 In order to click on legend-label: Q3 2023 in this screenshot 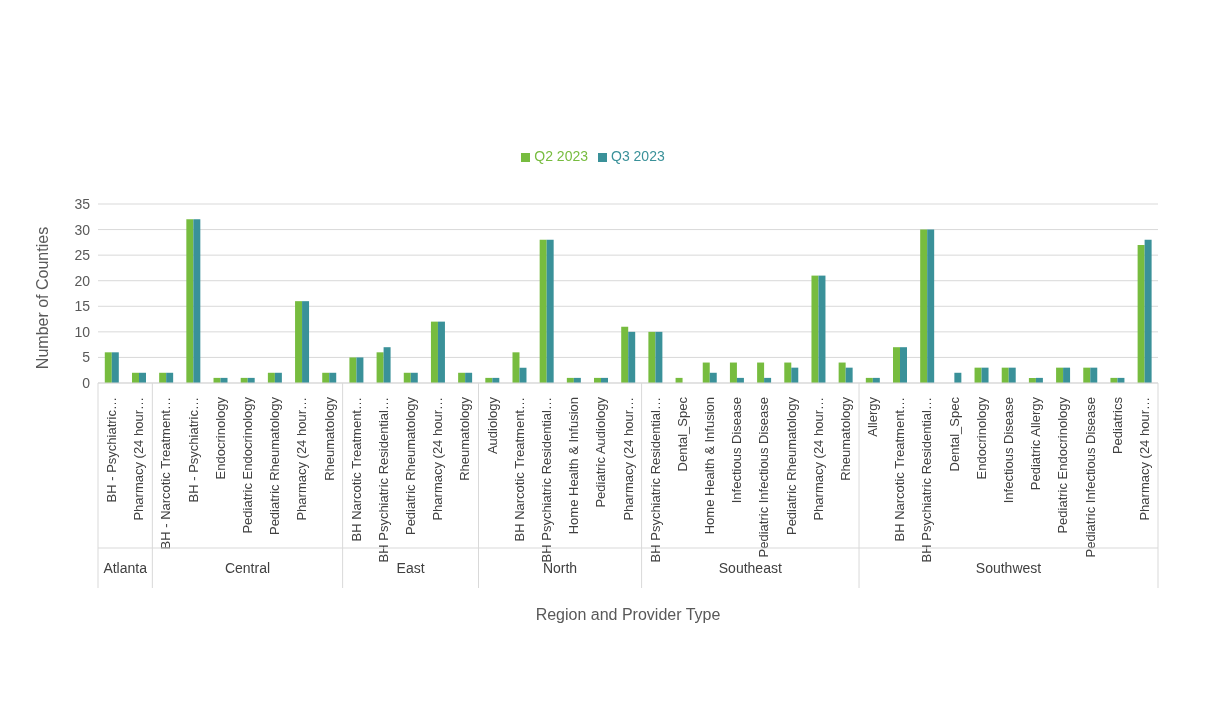, I will do `click(638, 156)`.